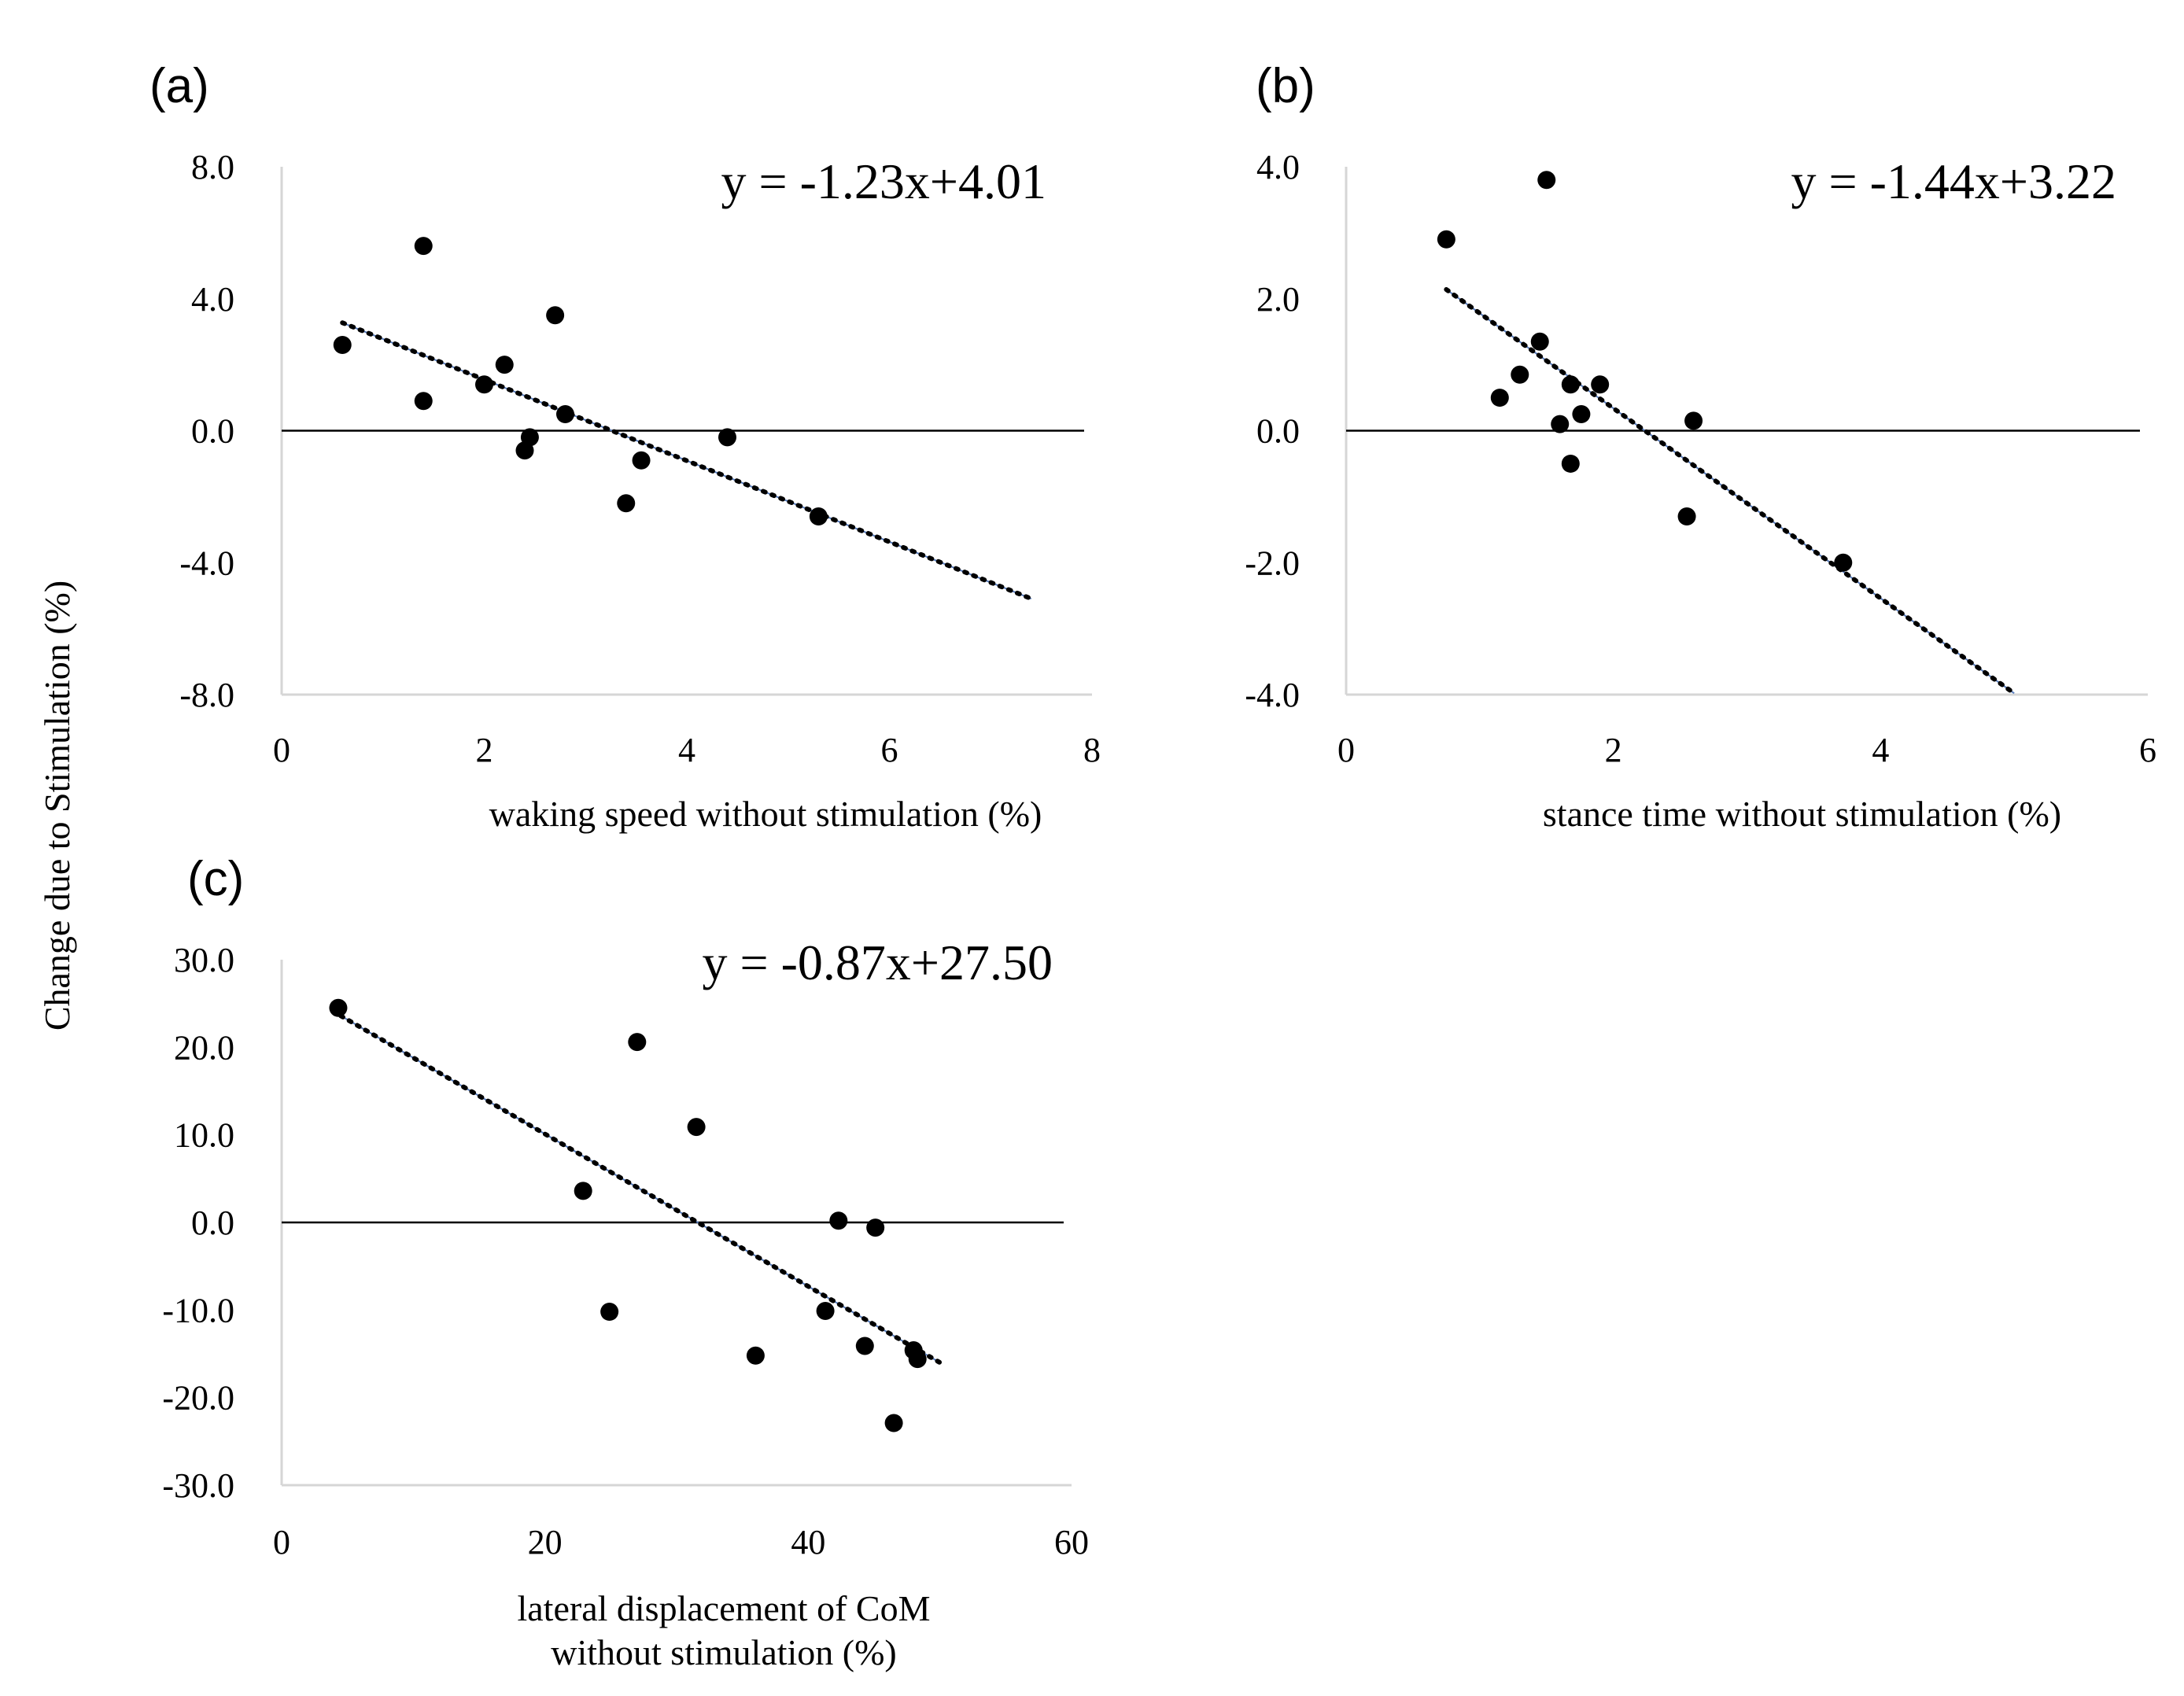  What do you see at coordinates (198, 1398) in the screenshot?
I see `y-tick-label: -20.0` at bounding box center [198, 1398].